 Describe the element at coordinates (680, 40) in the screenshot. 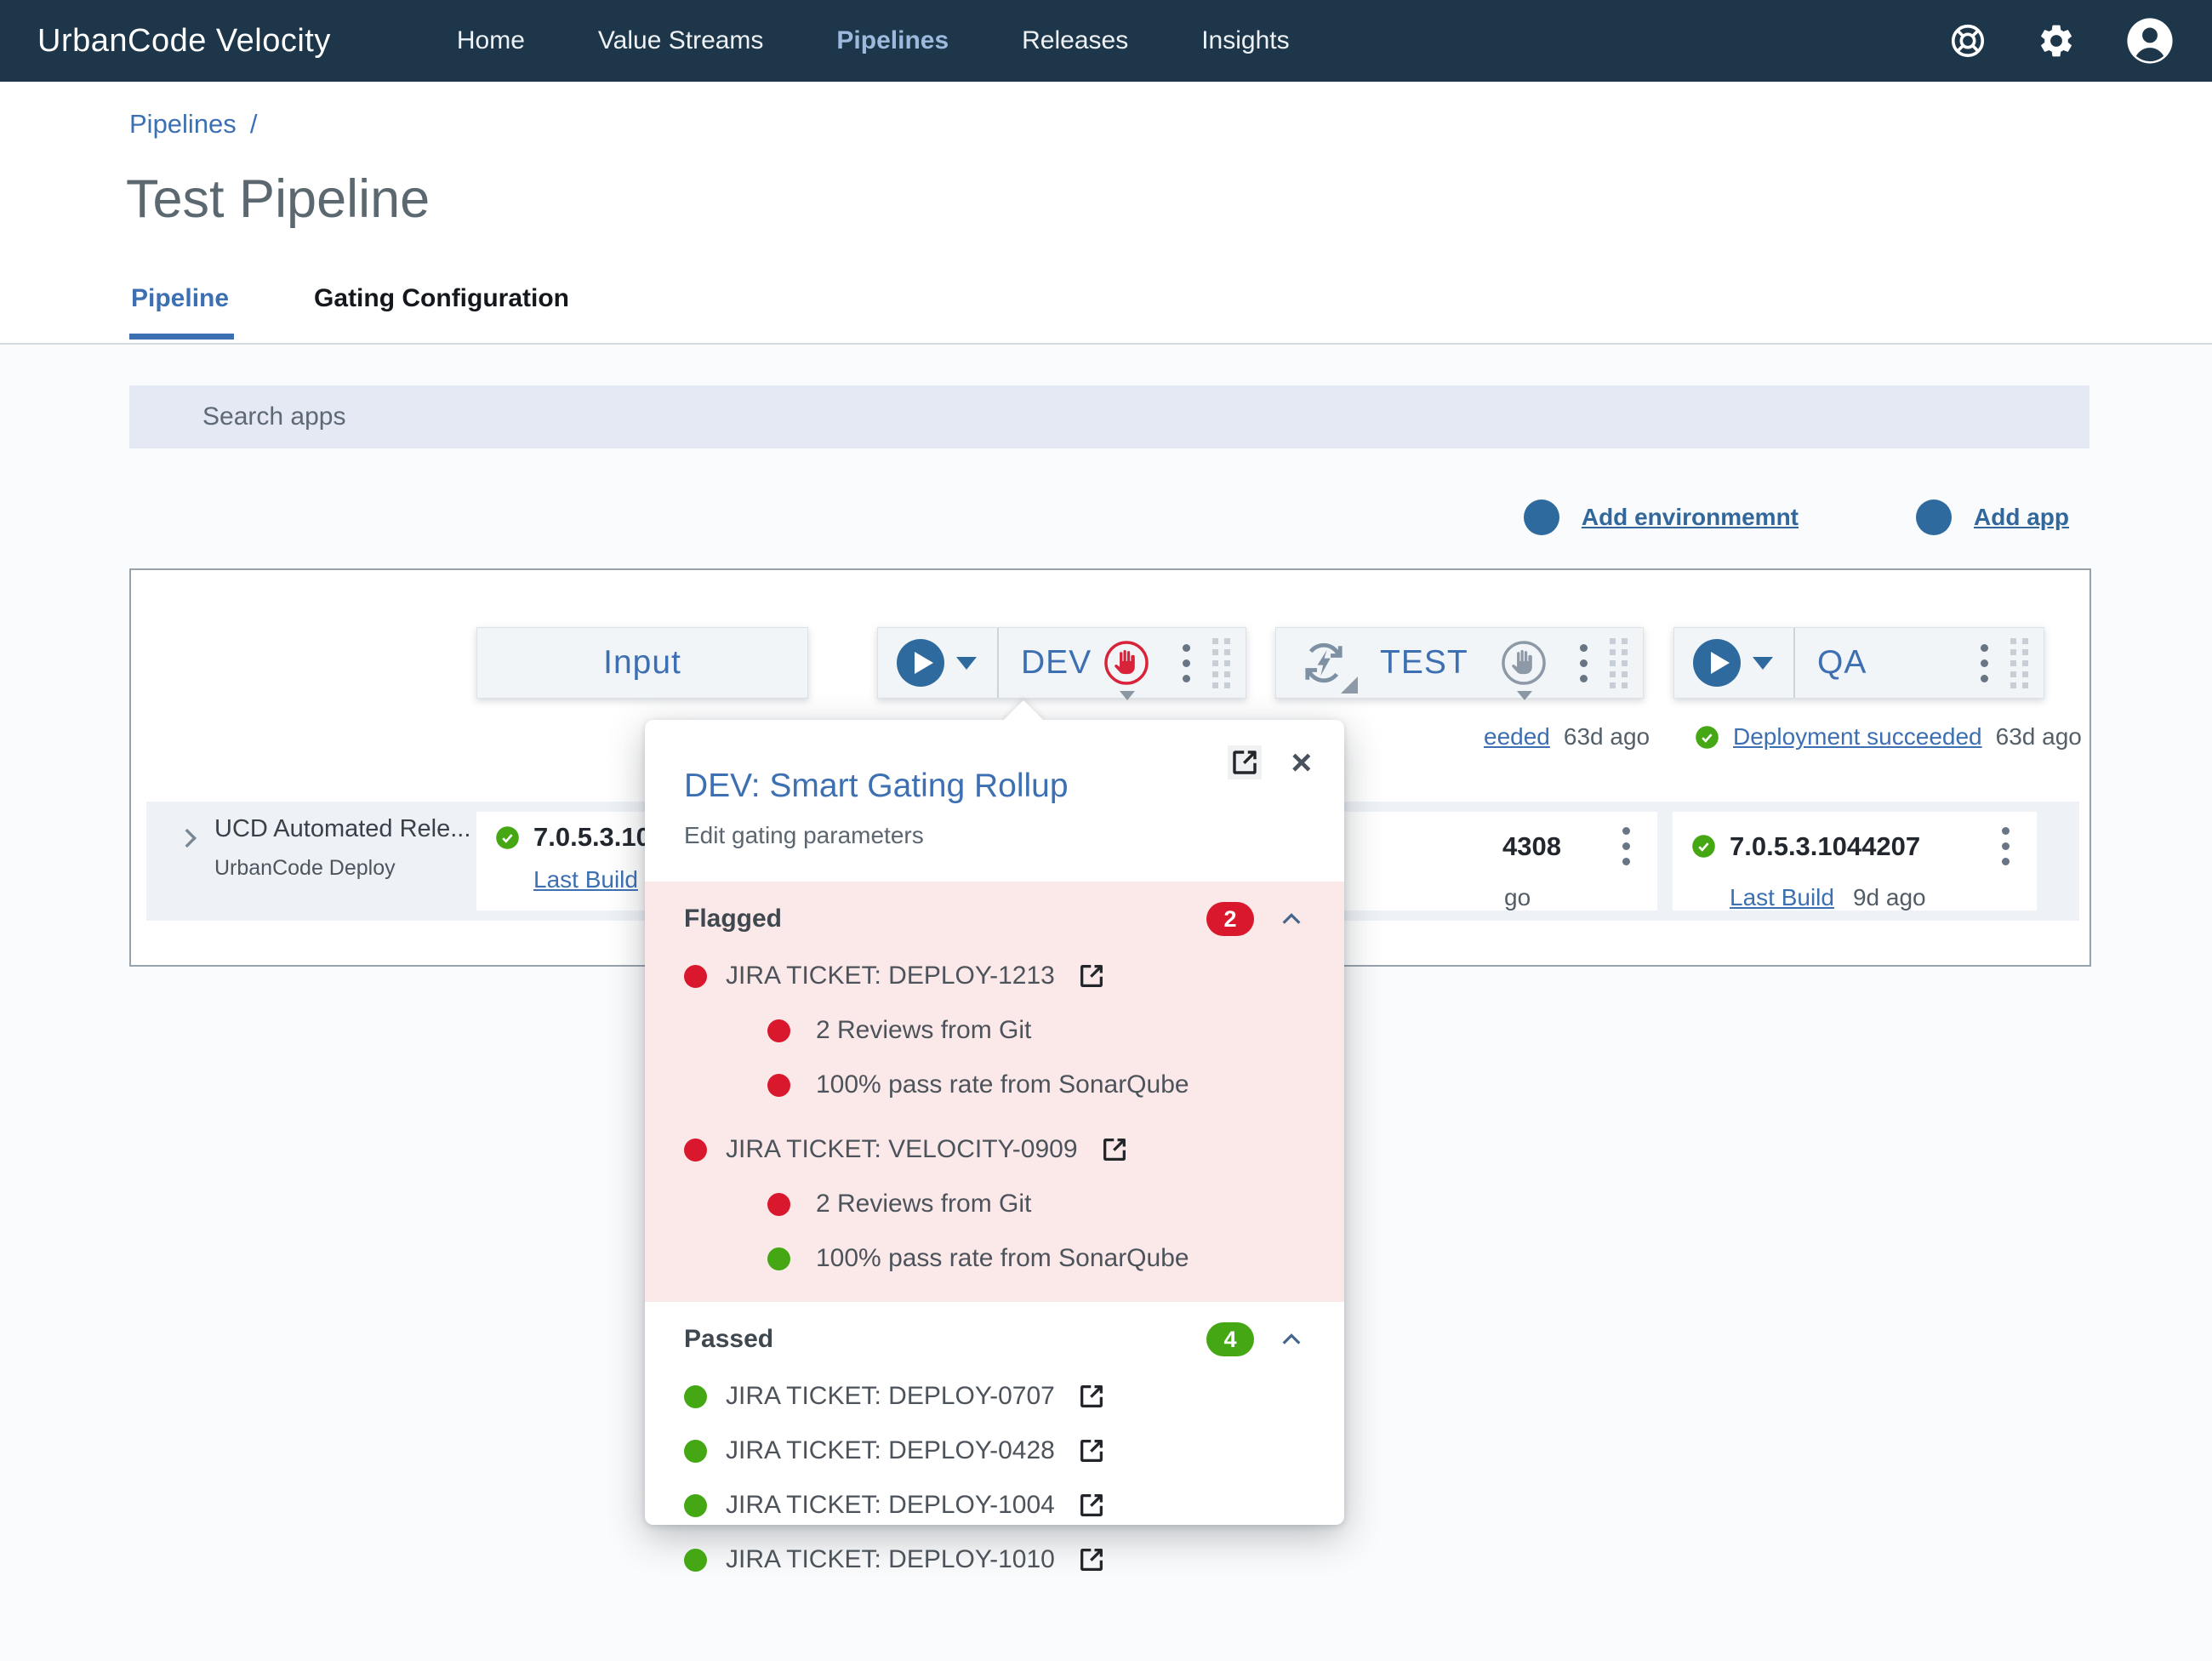

I see `nav-item-value-streams: Value Streams` at that location.